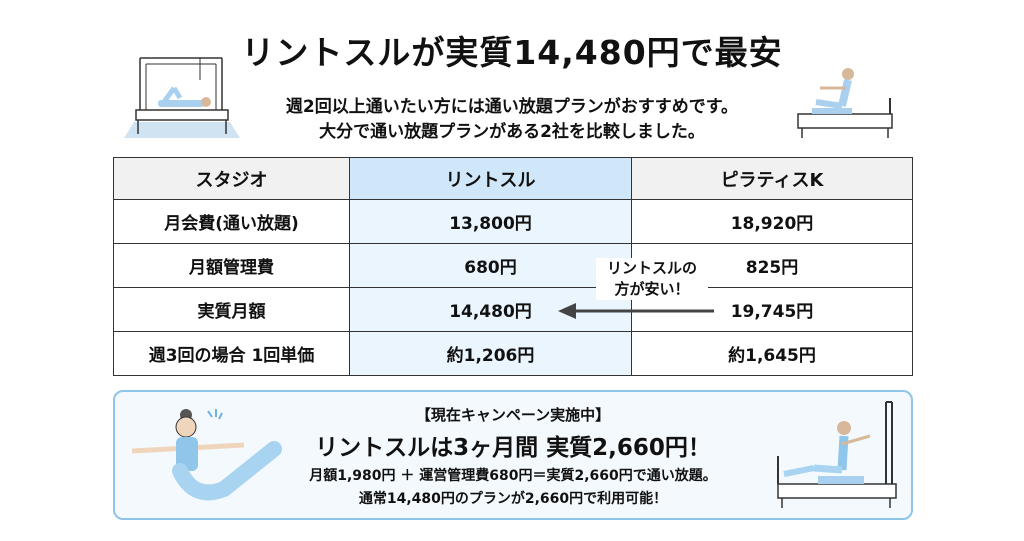 The width and height of the screenshot is (1024, 541). Describe the element at coordinates (512, 107) in the screenshot. I see `subtitle-line-1: 週2回以上通いたい方には通い放題プランがおすすめです。` at that location.